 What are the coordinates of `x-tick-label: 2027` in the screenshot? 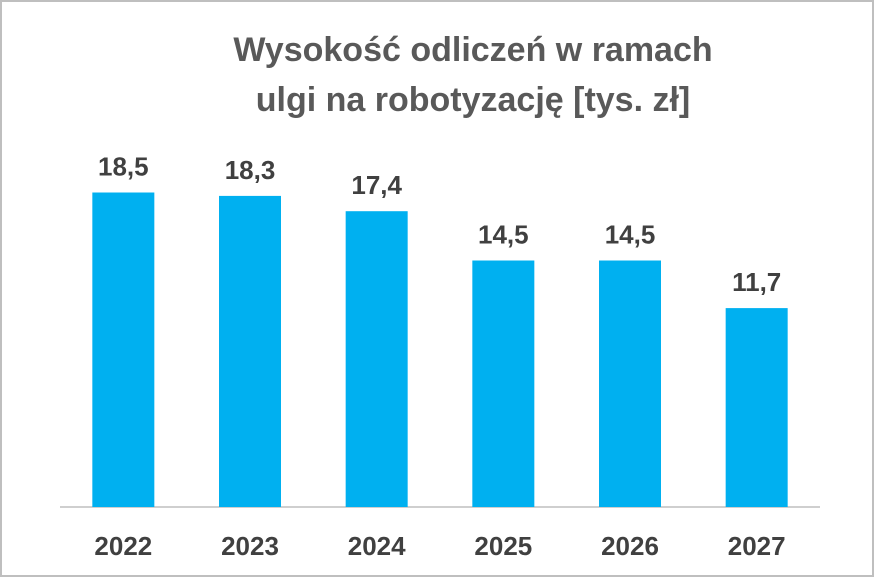 It's located at (757, 546).